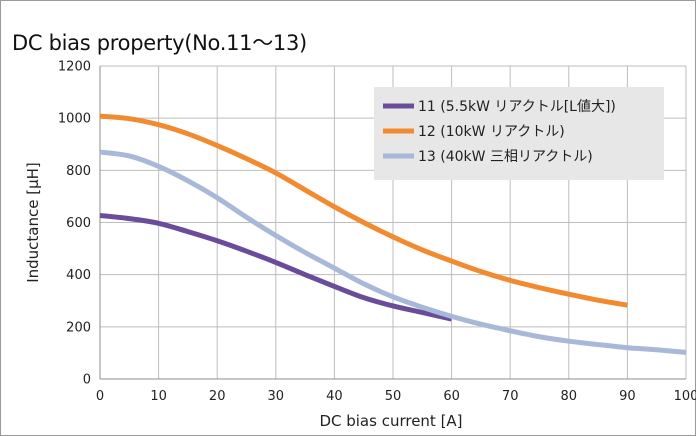 This screenshot has height=436, width=696. Describe the element at coordinates (158, 396) in the screenshot. I see `x-tick-label: 10` at that location.